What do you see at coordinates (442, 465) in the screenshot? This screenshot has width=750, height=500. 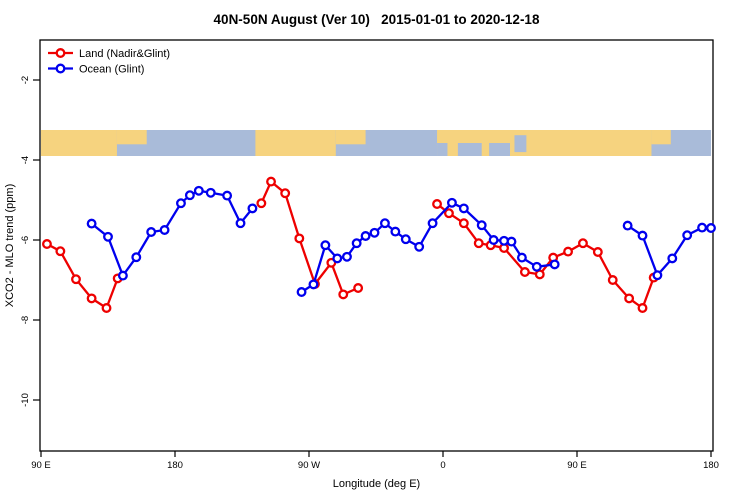 I see `x-tick-label: 0` at bounding box center [442, 465].